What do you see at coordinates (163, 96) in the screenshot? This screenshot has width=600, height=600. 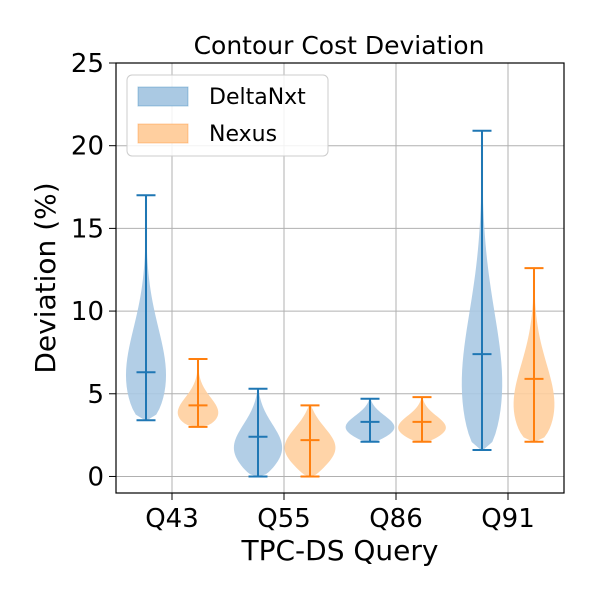 I see `legend-swatch-deltanxt` at bounding box center [163, 96].